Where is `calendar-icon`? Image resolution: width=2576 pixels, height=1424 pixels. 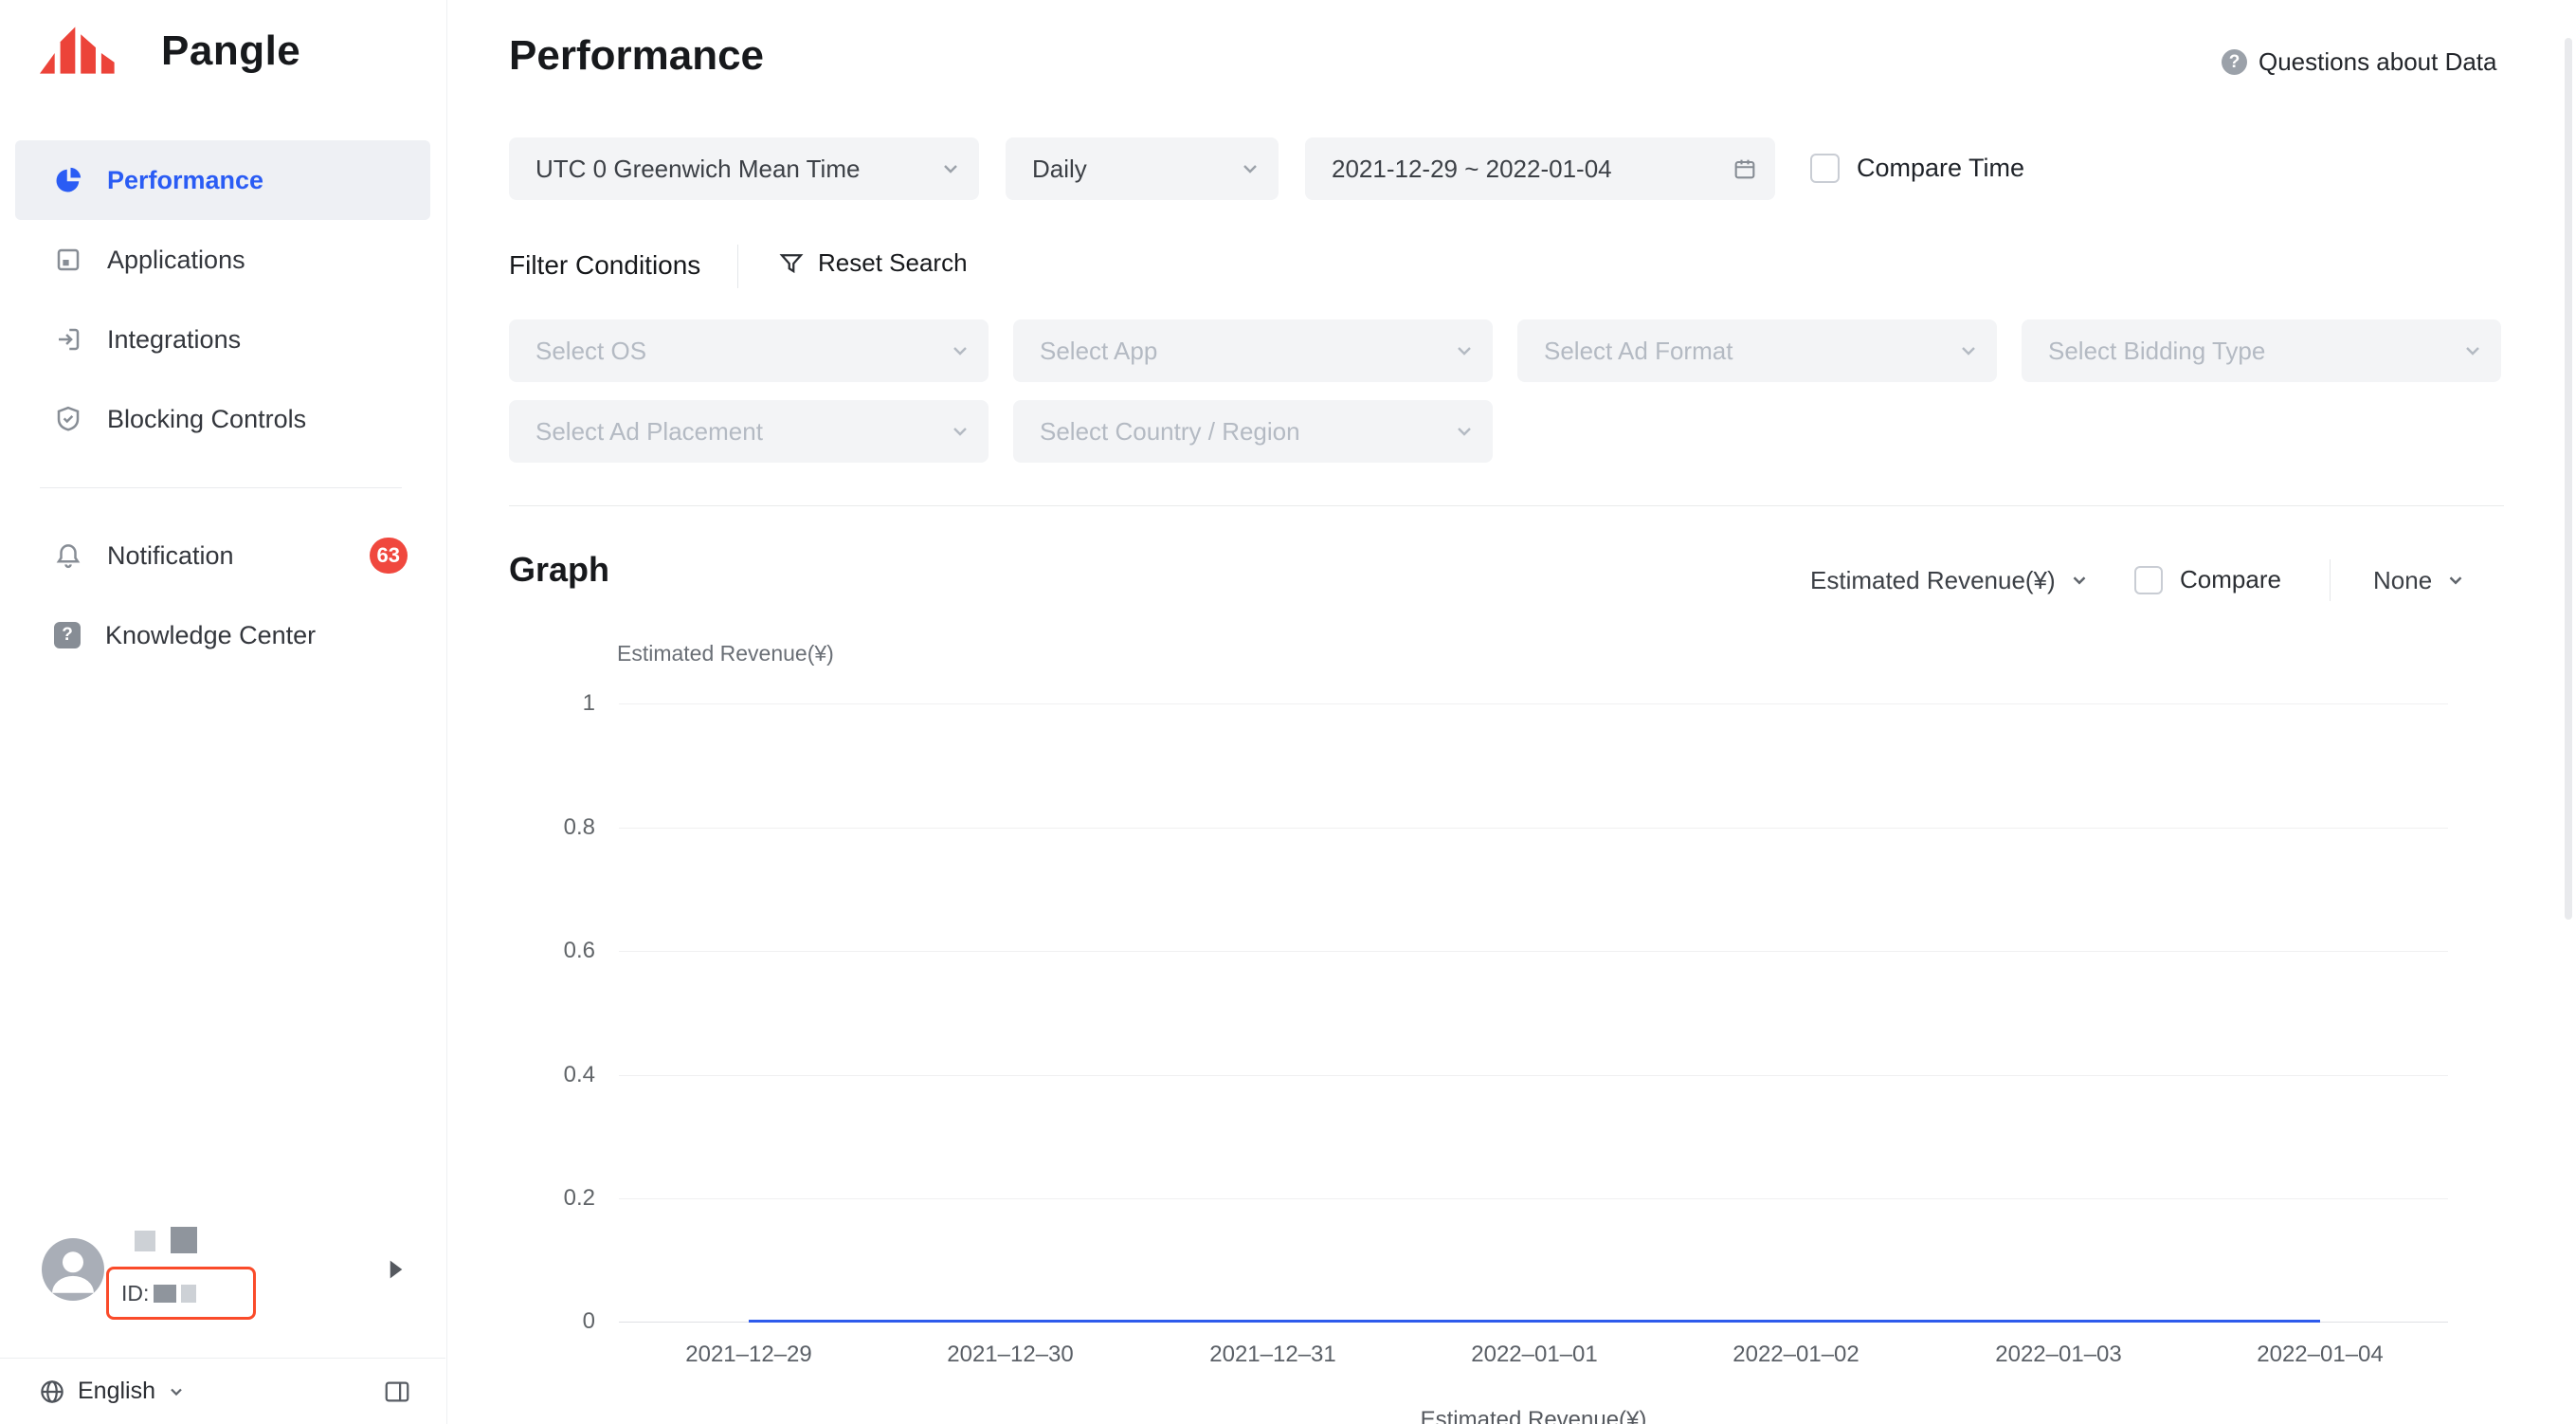
calendar-icon is located at coordinates (1744, 169).